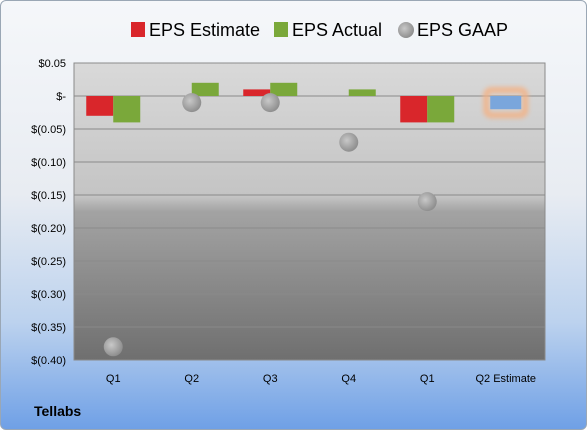 The height and width of the screenshot is (430, 587). Describe the element at coordinates (321, 379) in the screenshot. I see `x-axis: Q1 Q2 Q3 Q4 Q1 Q2 Estimate` at that location.